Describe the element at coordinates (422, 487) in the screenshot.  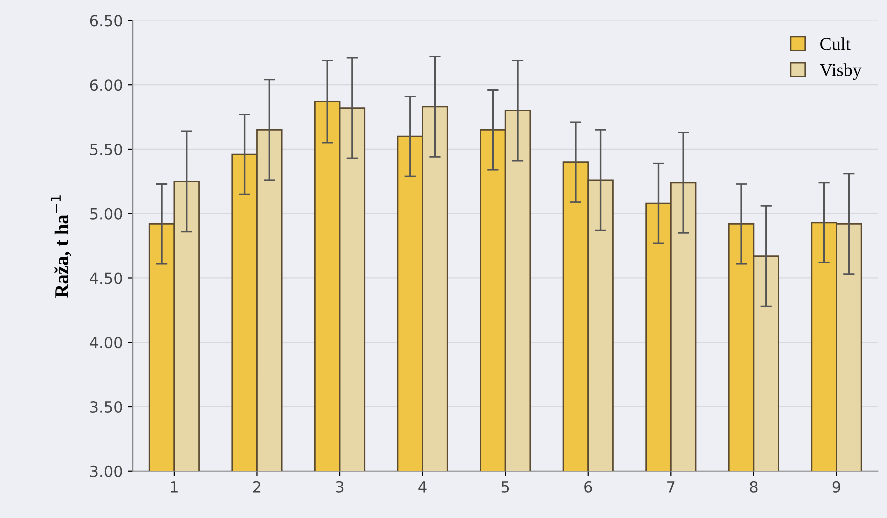
I see `x-tick-label: 4` at that location.